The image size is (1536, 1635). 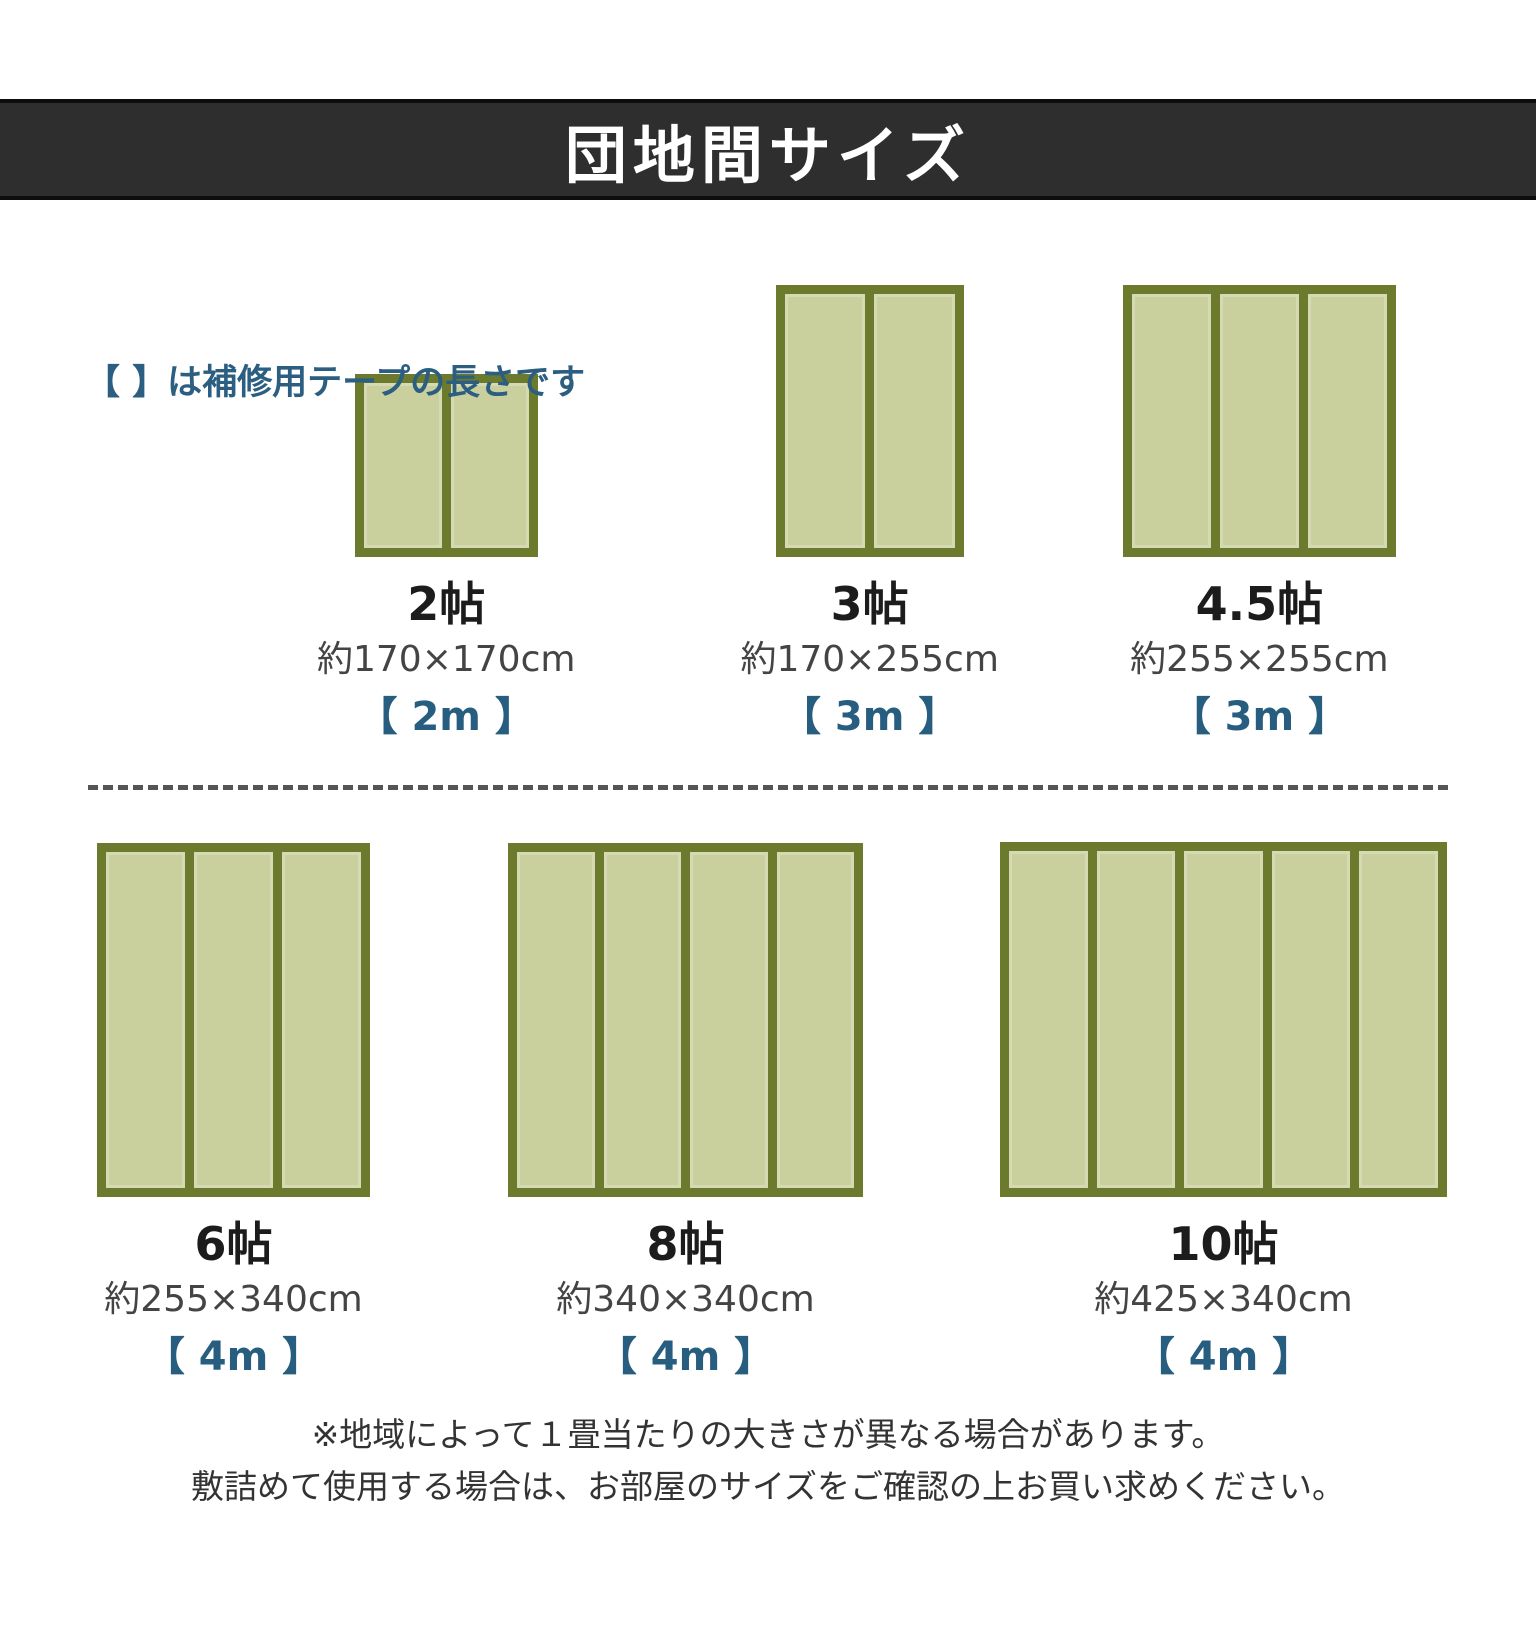 I want to click on tape-length-note: 【 】は補修用テープの長さです, so click(x=335, y=383).